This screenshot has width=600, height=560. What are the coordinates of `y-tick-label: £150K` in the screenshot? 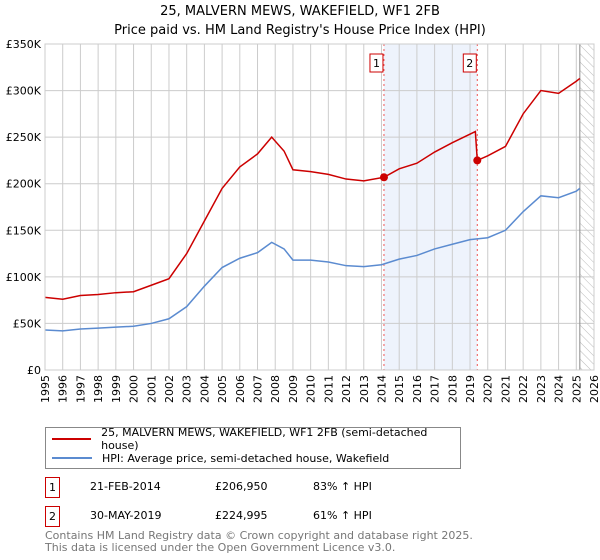 It's located at (24, 230).